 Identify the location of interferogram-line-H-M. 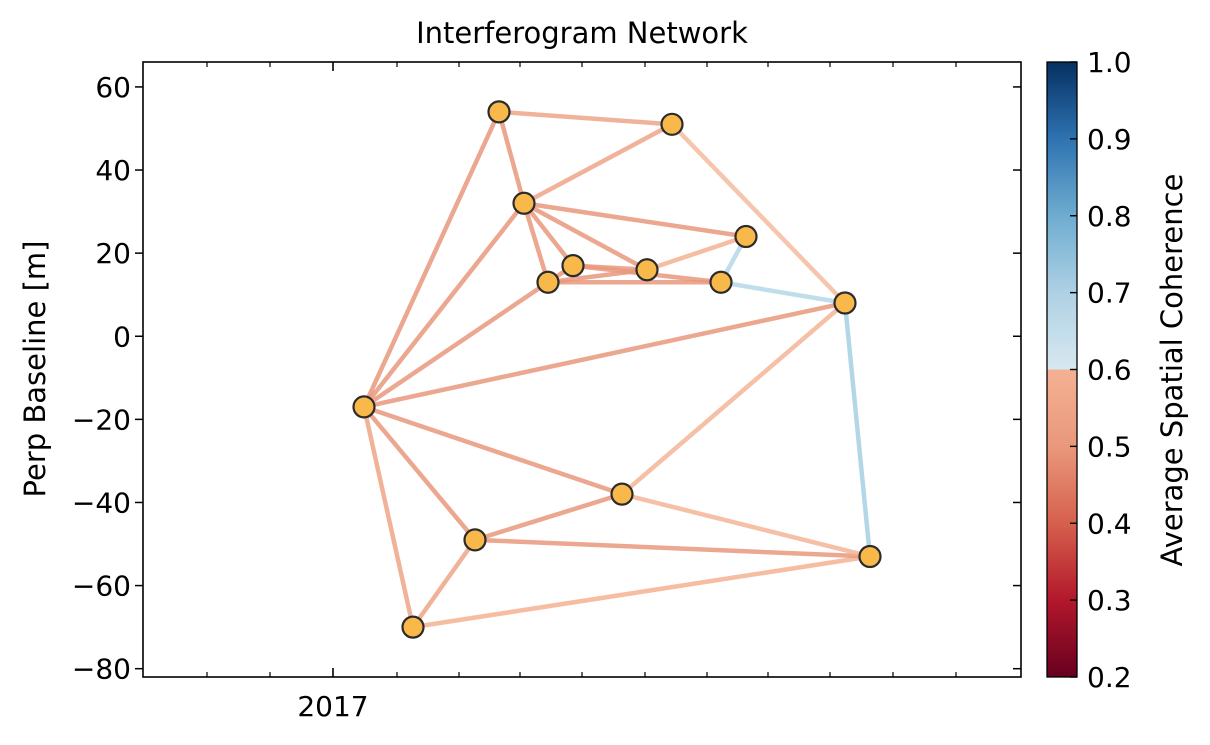
(733, 398).